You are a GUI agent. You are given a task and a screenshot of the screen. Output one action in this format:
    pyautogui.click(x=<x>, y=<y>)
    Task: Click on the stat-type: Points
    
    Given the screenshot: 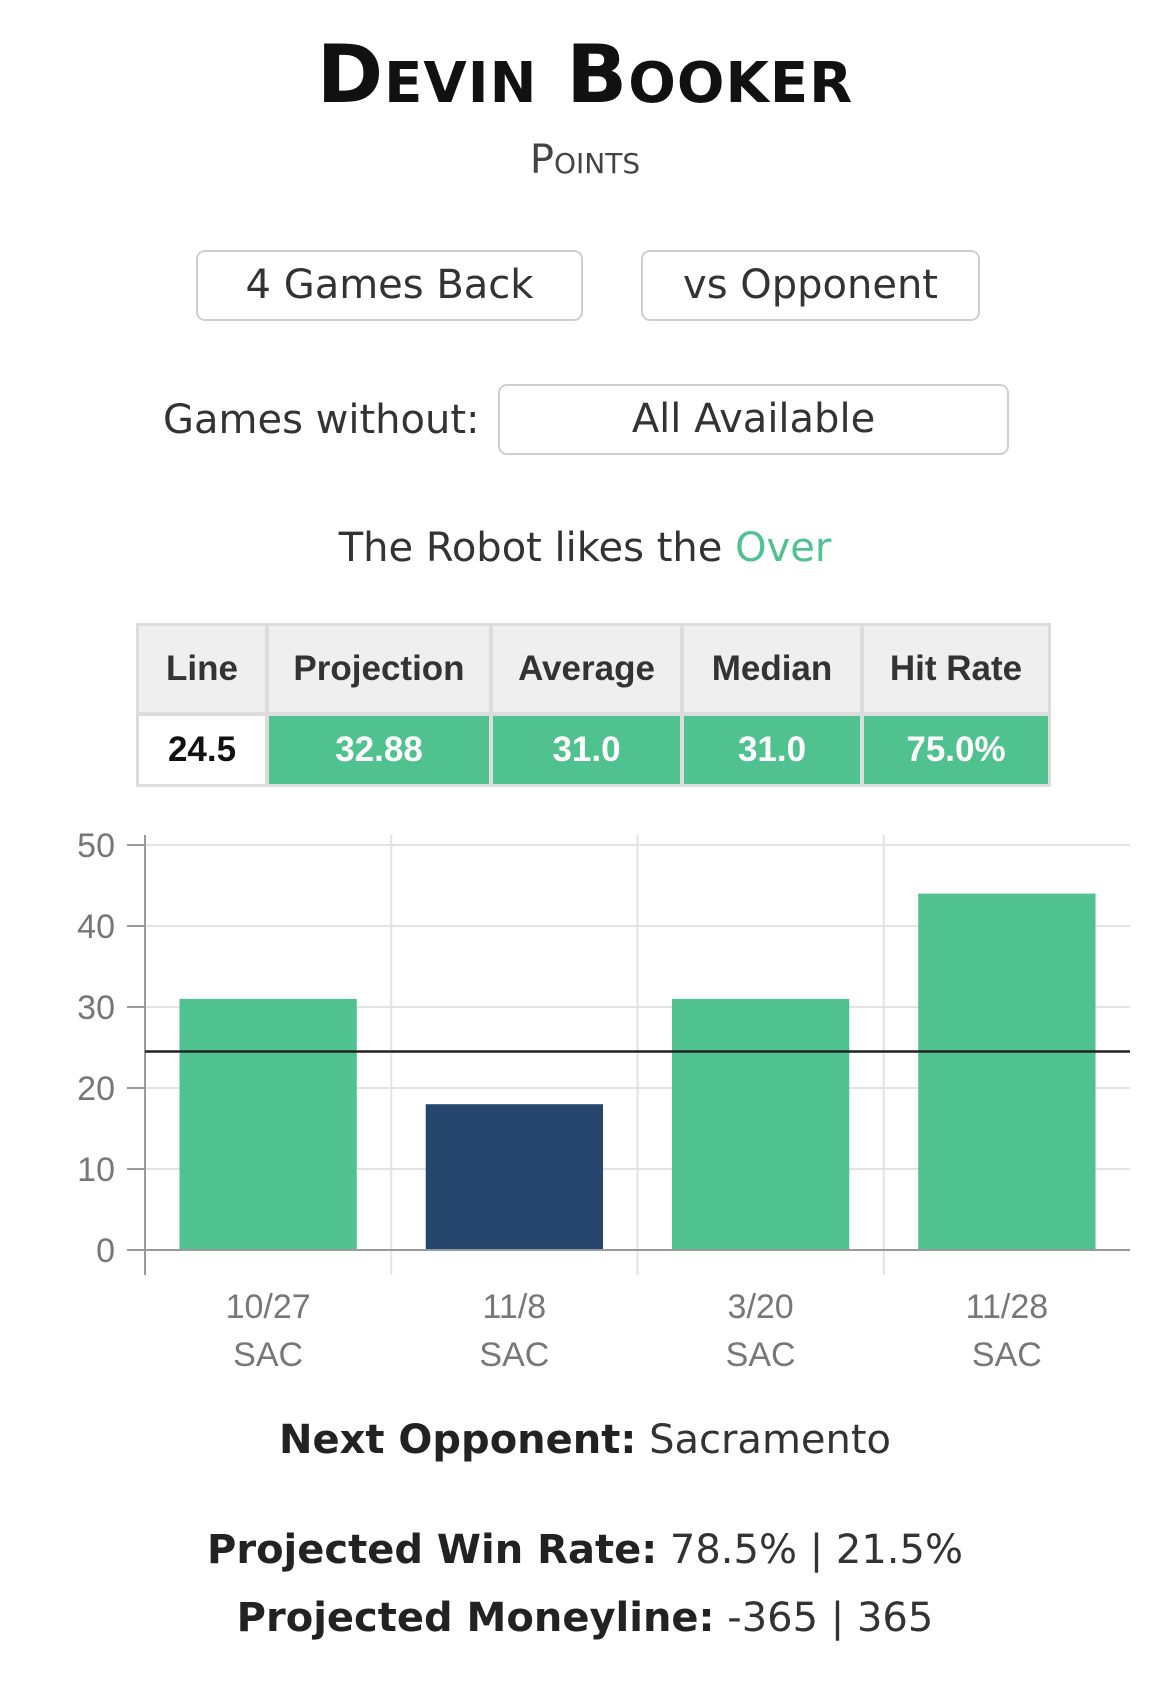 What is the action you would take?
    pyautogui.click(x=585, y=160)
    